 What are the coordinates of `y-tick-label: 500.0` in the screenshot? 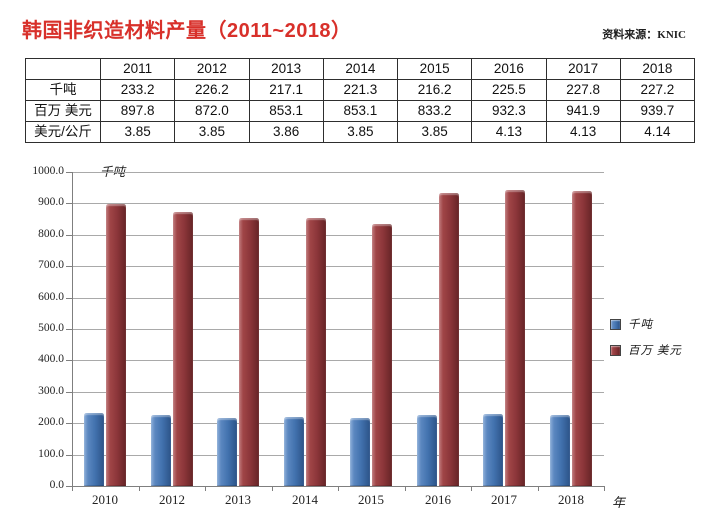 It's located at (51, 328).